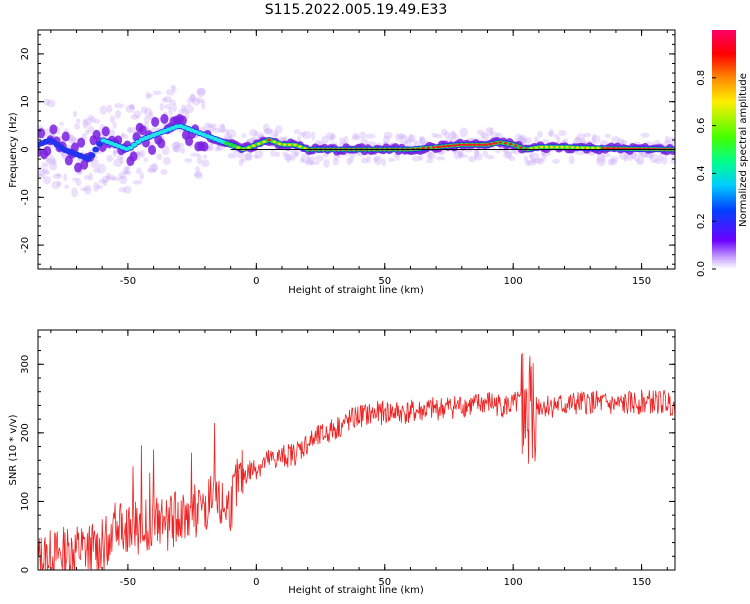 The width and height of the screenshot is (750, 604). Describe the element at coordinates (706, 173) in the screenshot. I see `colorbar-ticks: 0.0 0.2 0.4 0.6 0.8` at that location.